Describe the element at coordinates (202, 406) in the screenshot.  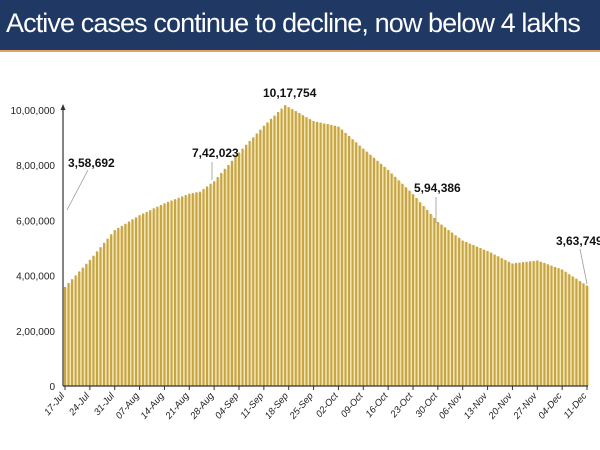
I see `x-tick-label: 28-Aug` at that location.